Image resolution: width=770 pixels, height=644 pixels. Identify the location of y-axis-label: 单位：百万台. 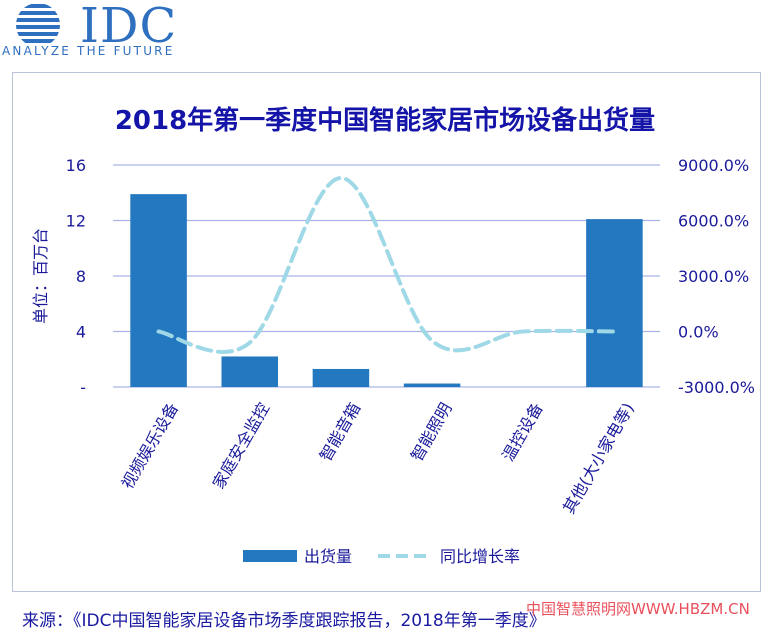
(40, 276).